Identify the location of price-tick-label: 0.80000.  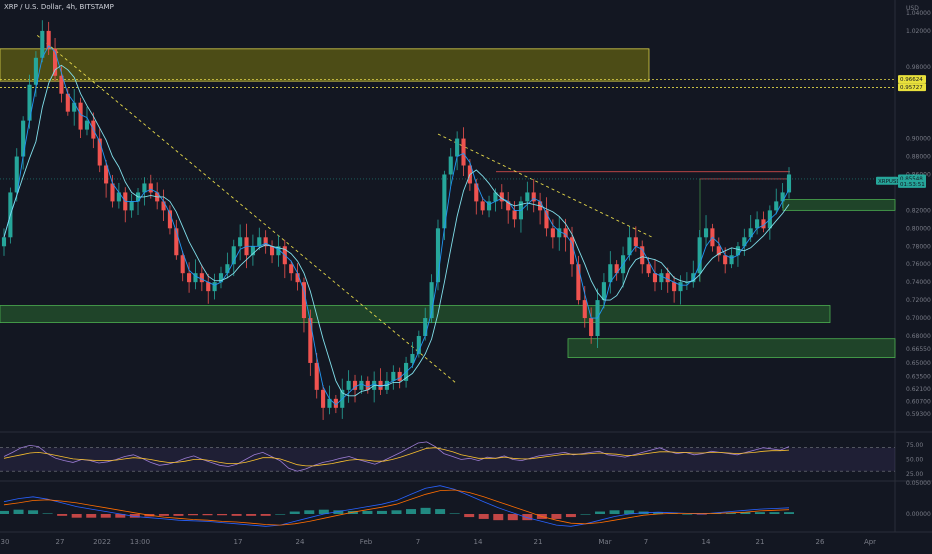
(918, 228).